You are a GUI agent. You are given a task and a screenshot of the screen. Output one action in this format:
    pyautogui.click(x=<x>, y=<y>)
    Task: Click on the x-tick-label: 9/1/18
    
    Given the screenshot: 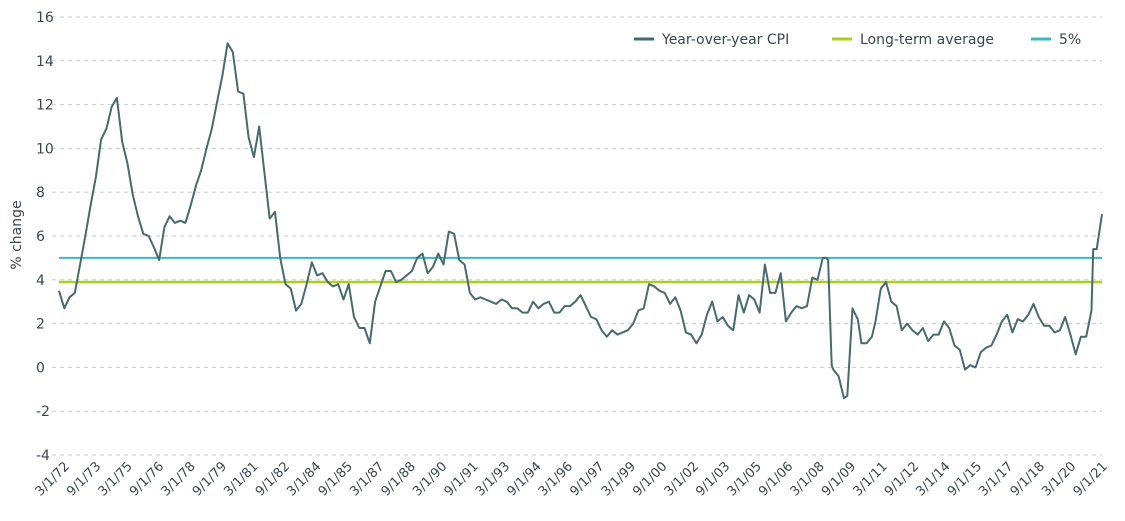 What is the action you would take?
    pyautogui.click(x=1028, y=479)
    